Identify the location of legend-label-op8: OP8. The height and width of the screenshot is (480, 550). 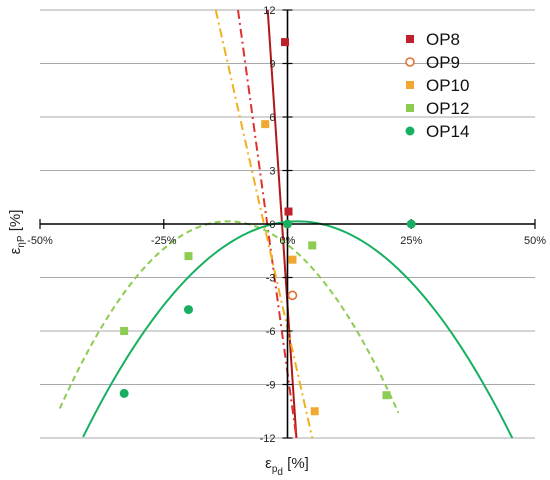
(443, 39).